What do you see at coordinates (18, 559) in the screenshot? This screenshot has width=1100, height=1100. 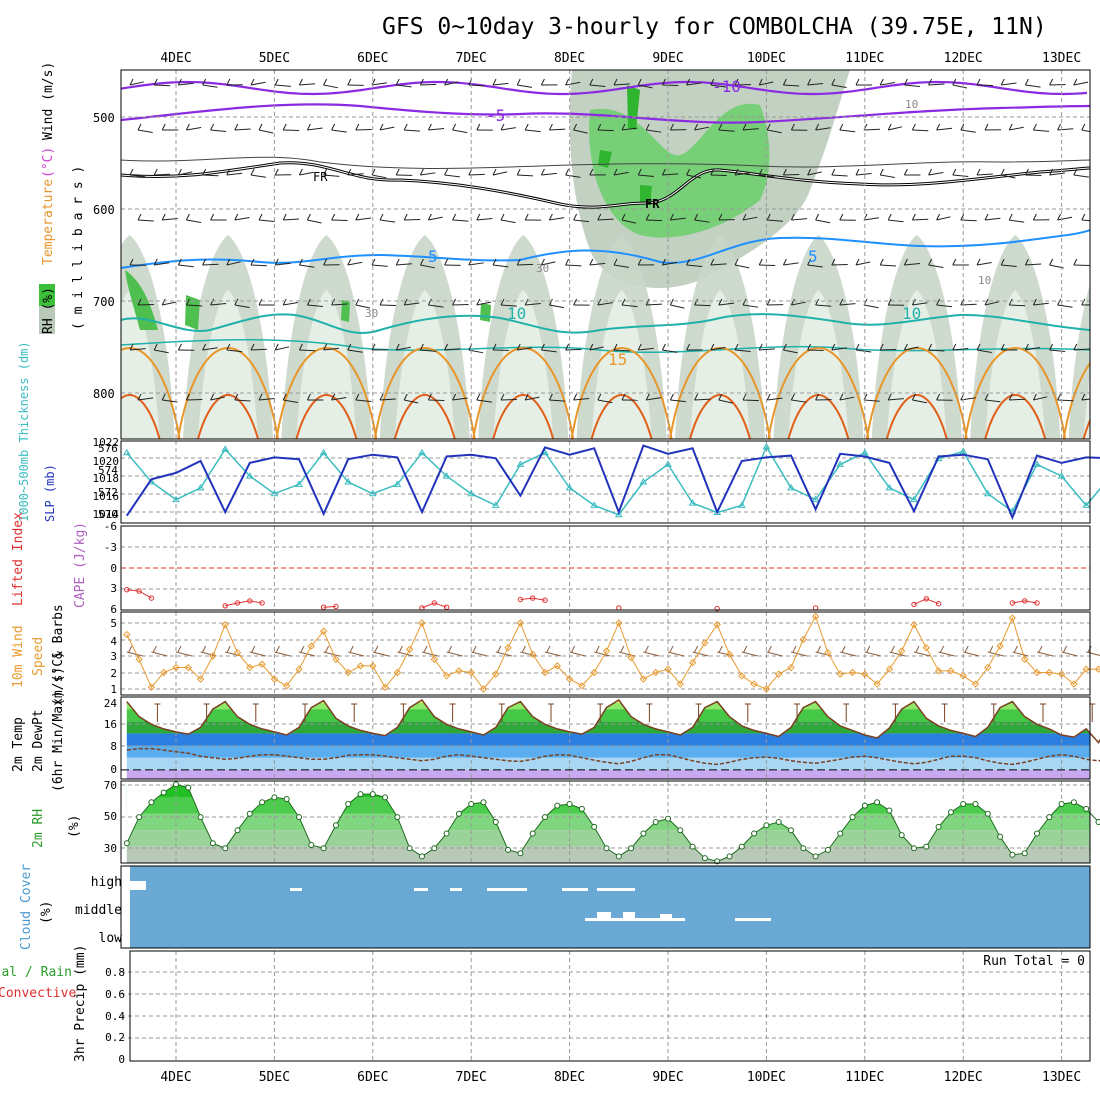 I see `lifted-index-axis-label: Lifted Index` at bounding box center [18, 559].